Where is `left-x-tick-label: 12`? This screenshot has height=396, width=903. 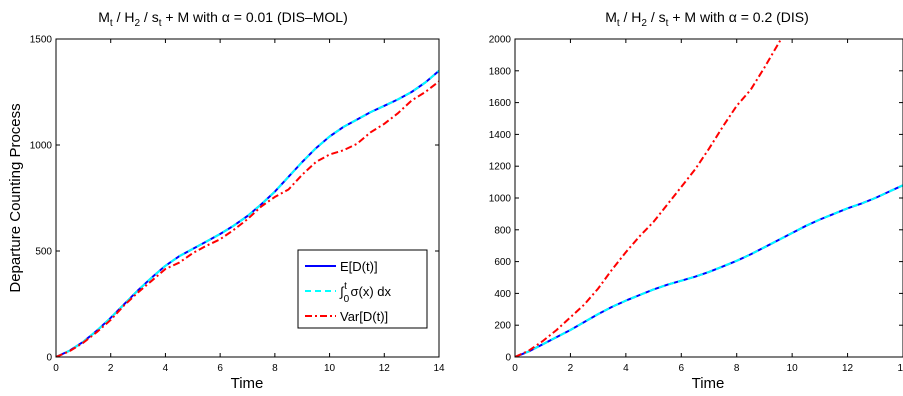 left-x-tick-label: 12 is located at coordinates (385, 368).